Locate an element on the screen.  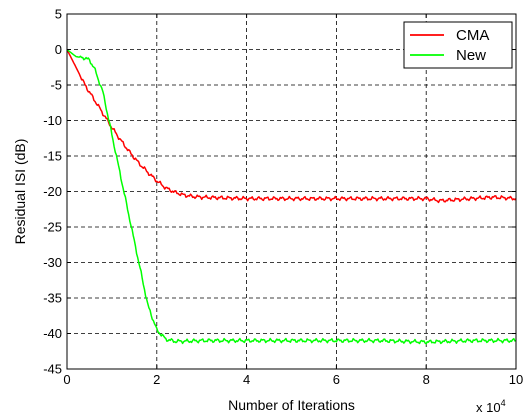
y-tick-label: -30 is located at coordinates (52, 262).